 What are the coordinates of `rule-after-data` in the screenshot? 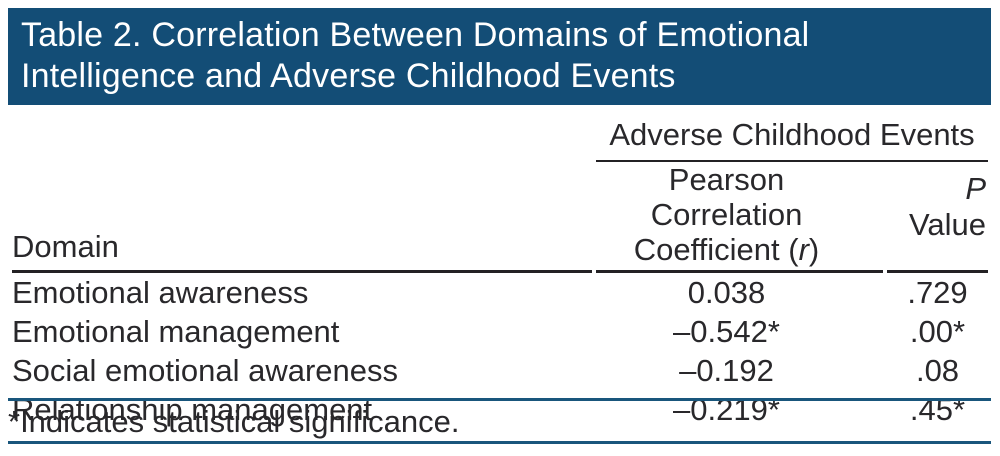 It's located at (499, 399).